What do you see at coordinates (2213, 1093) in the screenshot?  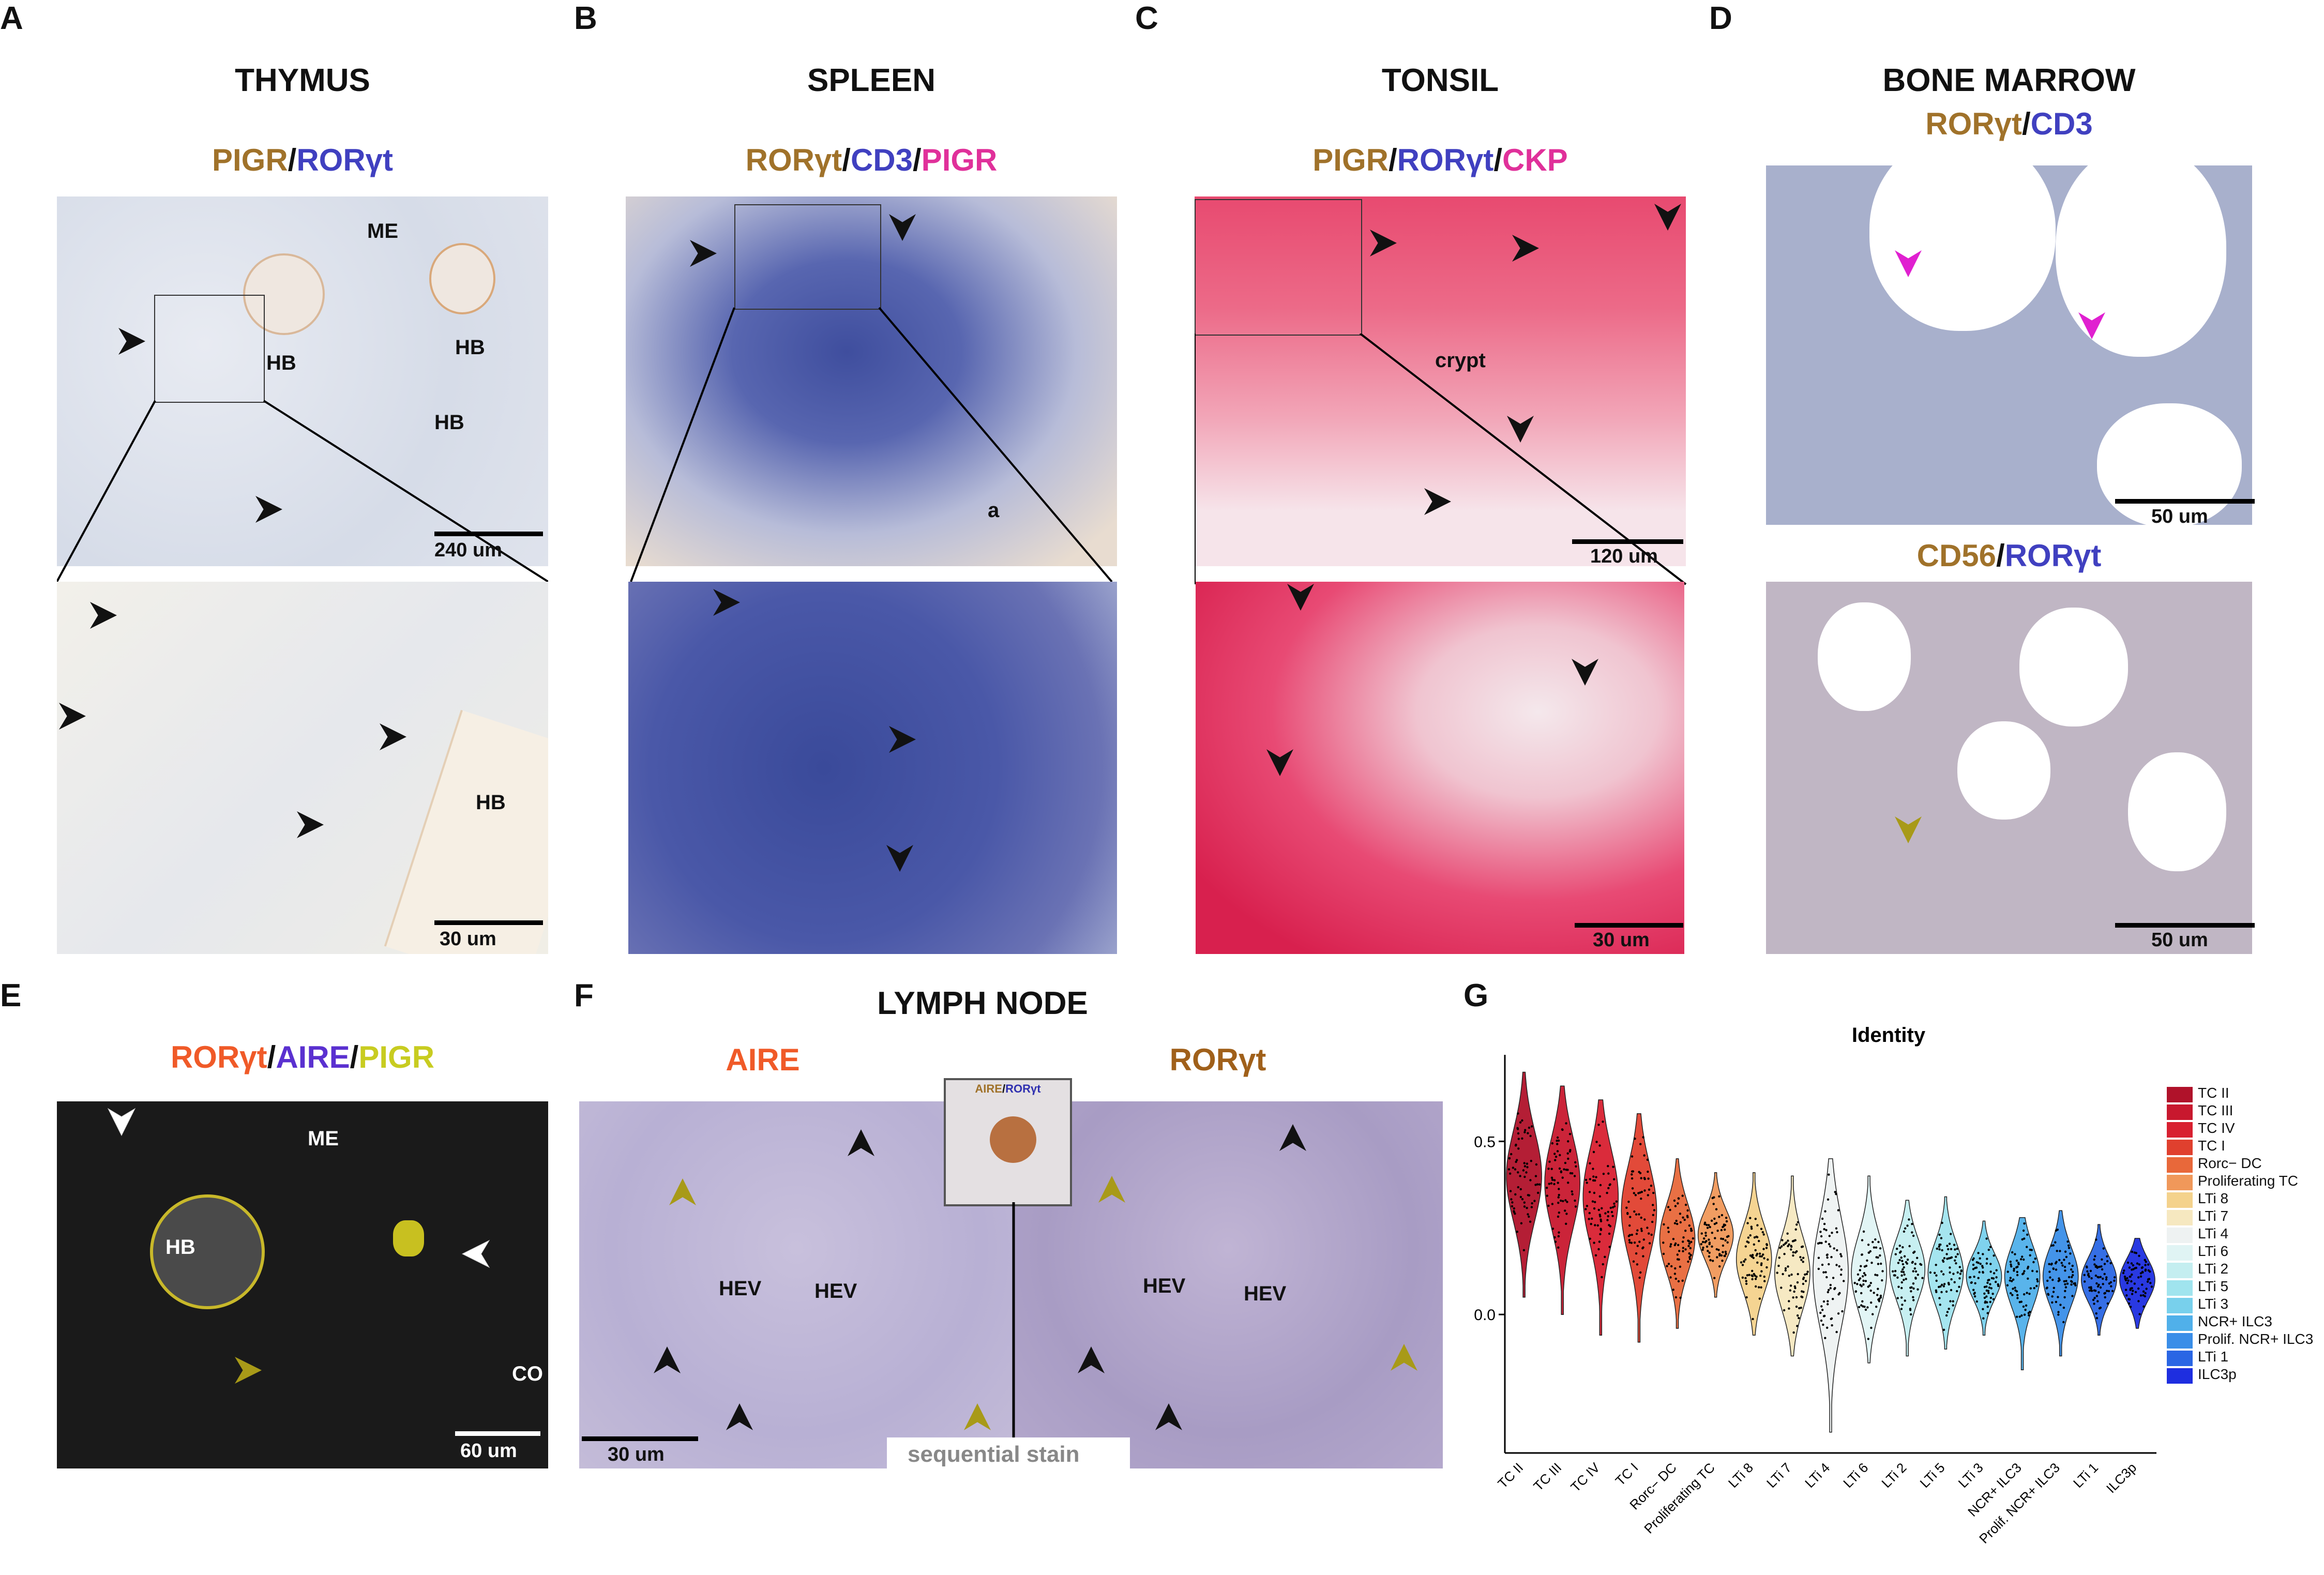 I see `legend-label: TC II` at bounding box center [2213, 1093].